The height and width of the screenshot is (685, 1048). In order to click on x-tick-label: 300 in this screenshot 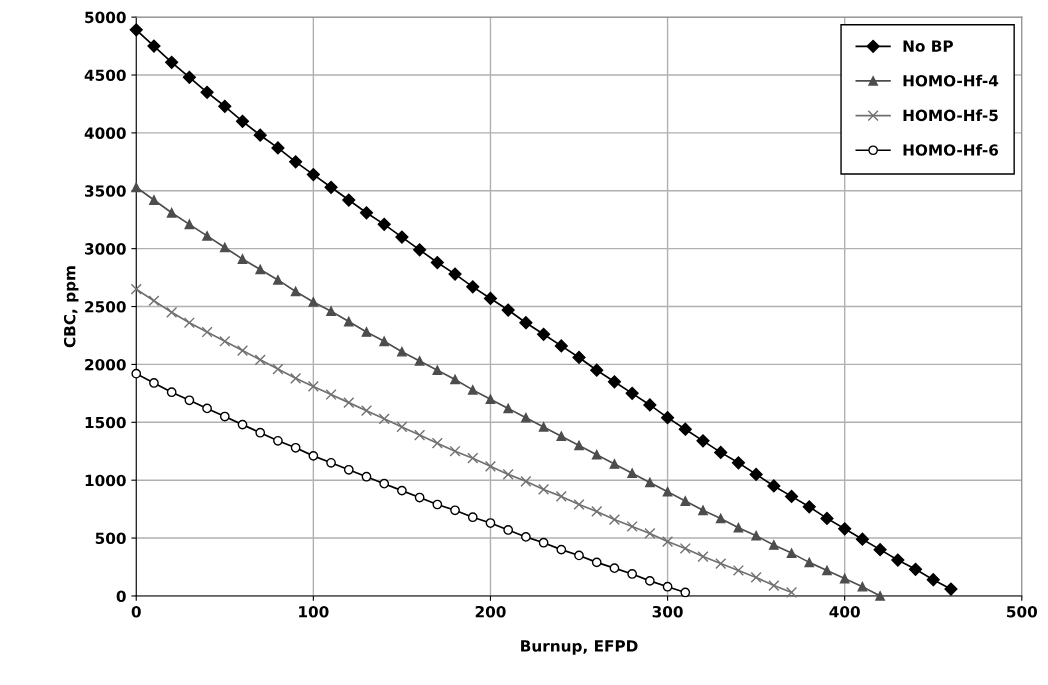, I will do `click(667, 611)`.